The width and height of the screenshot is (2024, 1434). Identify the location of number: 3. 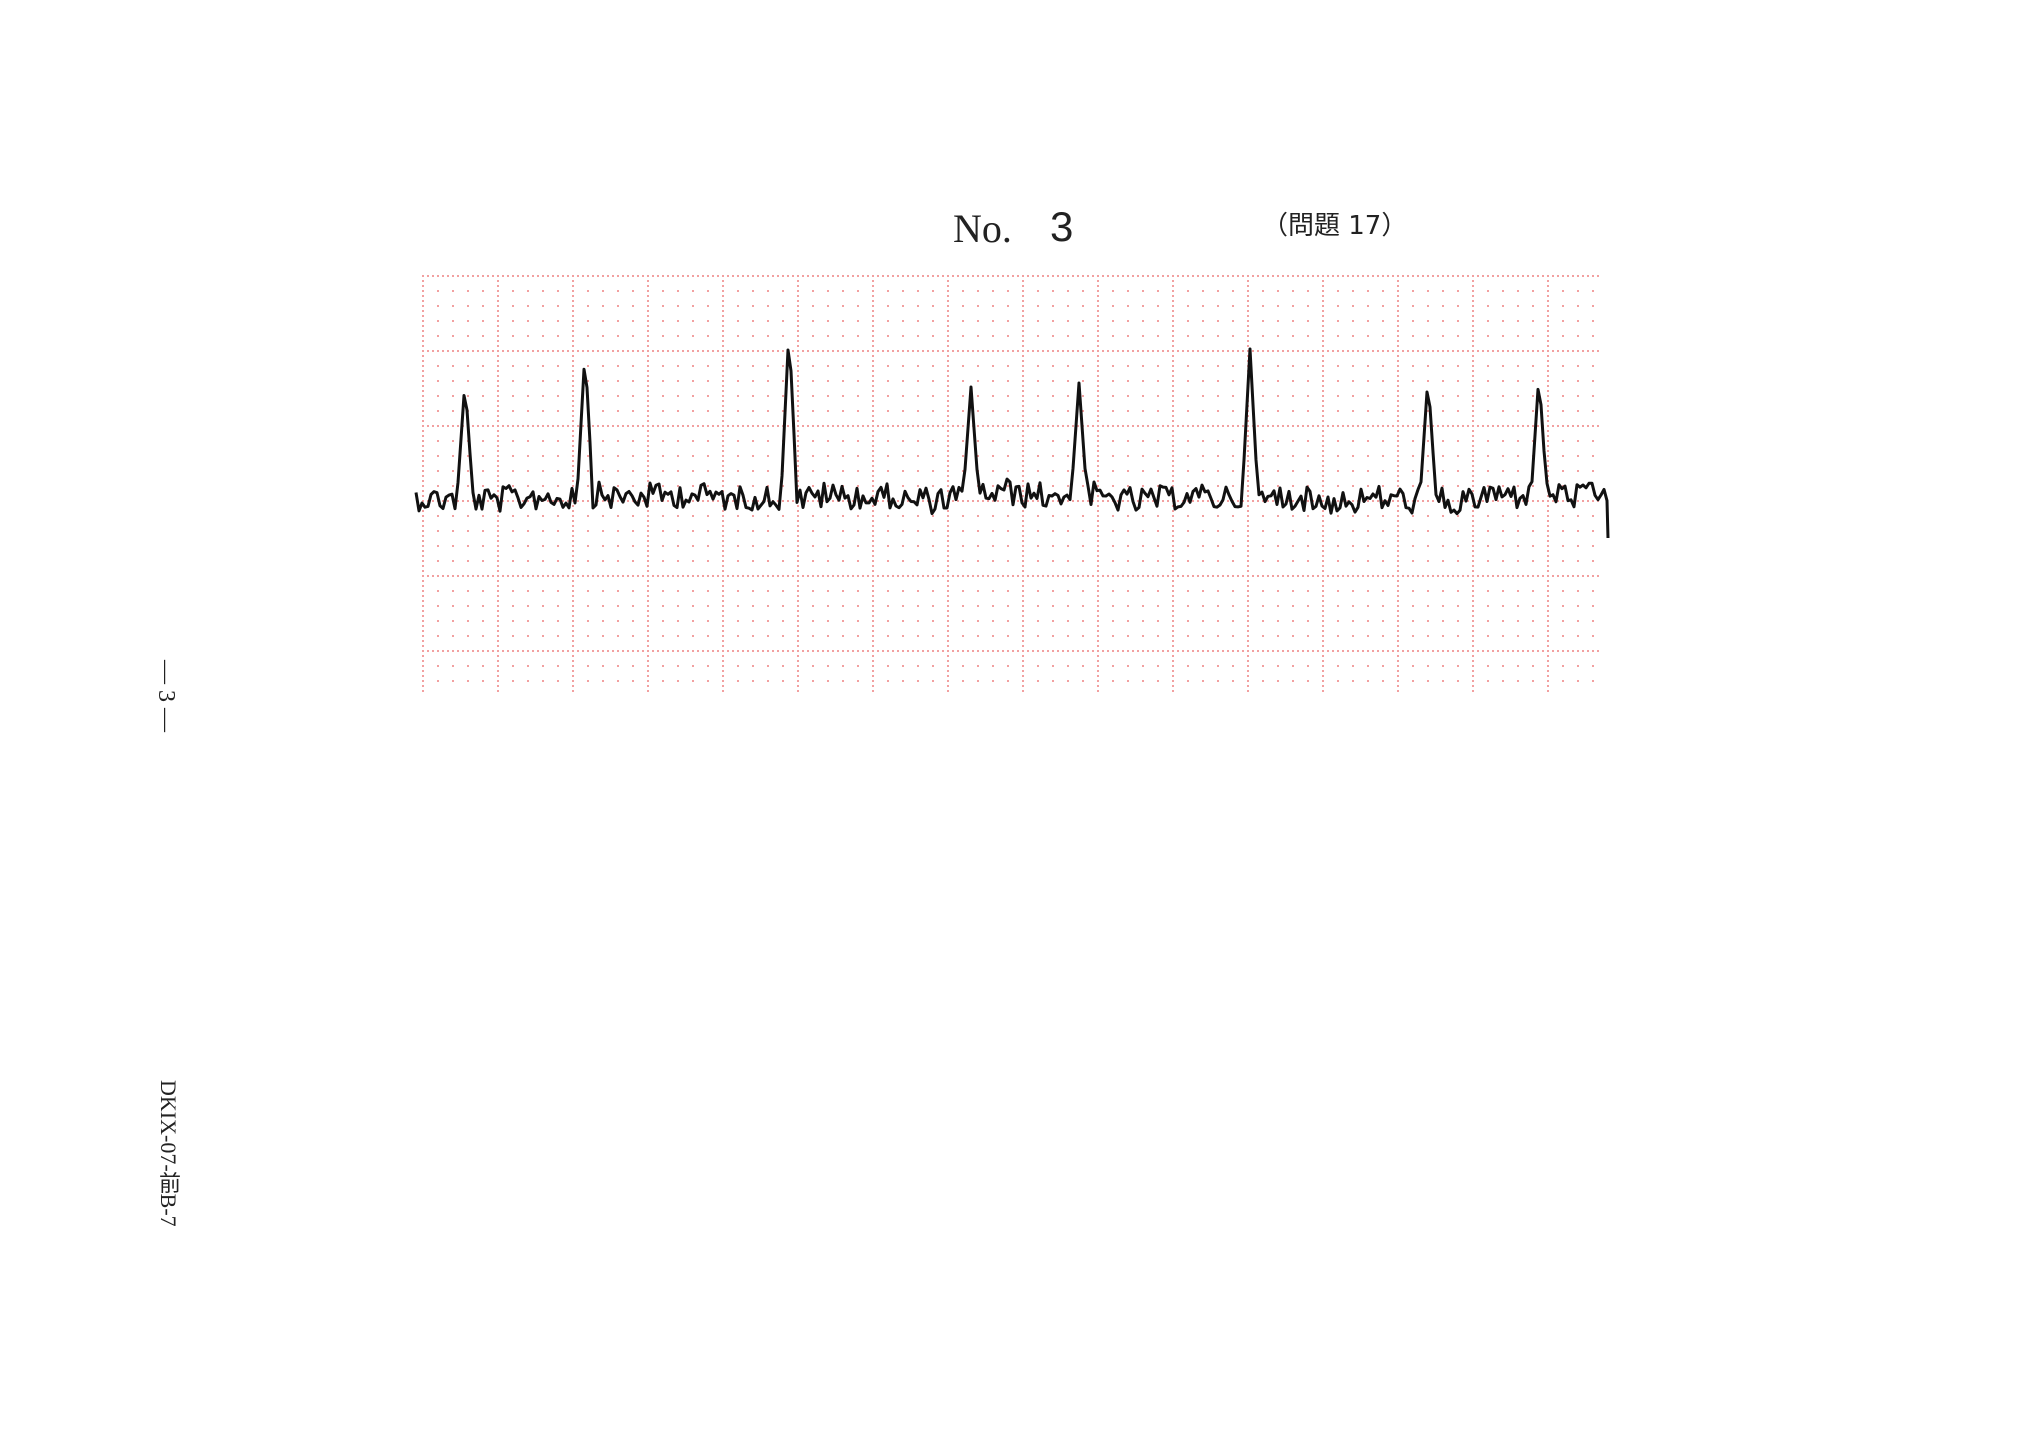
(1062, 226).